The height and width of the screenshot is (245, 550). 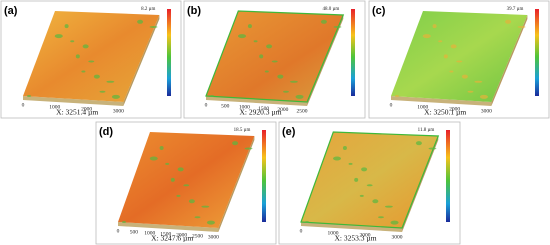 What do you see at coordinates (77, 112) in the screenshot?
I see `x-axis-label: X: 3251.4 µm` at bounding box center [77, 112].